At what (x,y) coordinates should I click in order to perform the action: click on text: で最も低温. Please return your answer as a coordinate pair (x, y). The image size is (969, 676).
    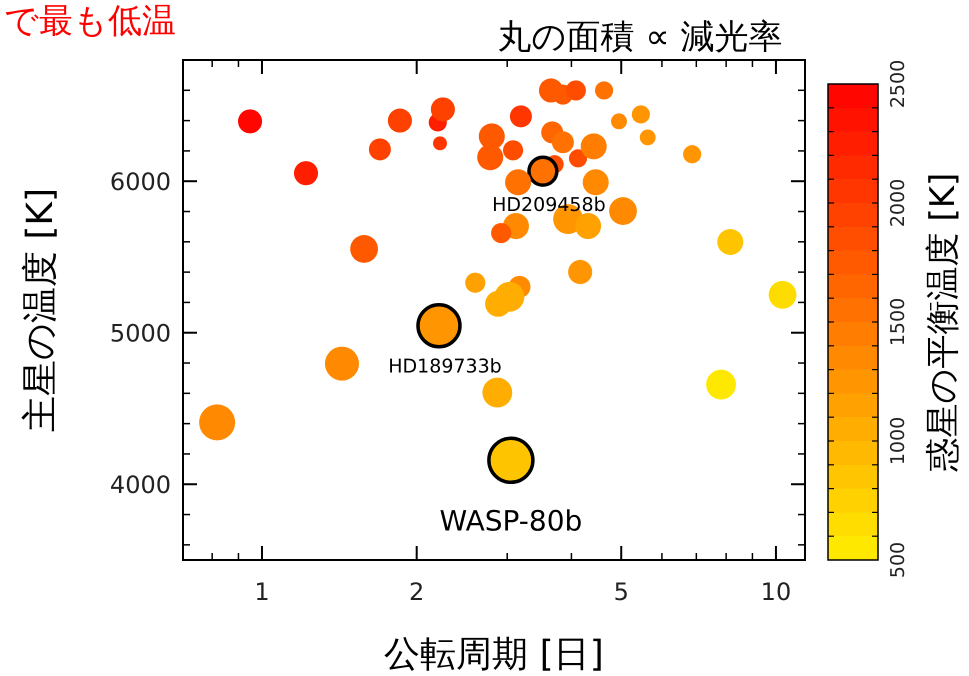
    Looking at the image, I should click on (90, 21).